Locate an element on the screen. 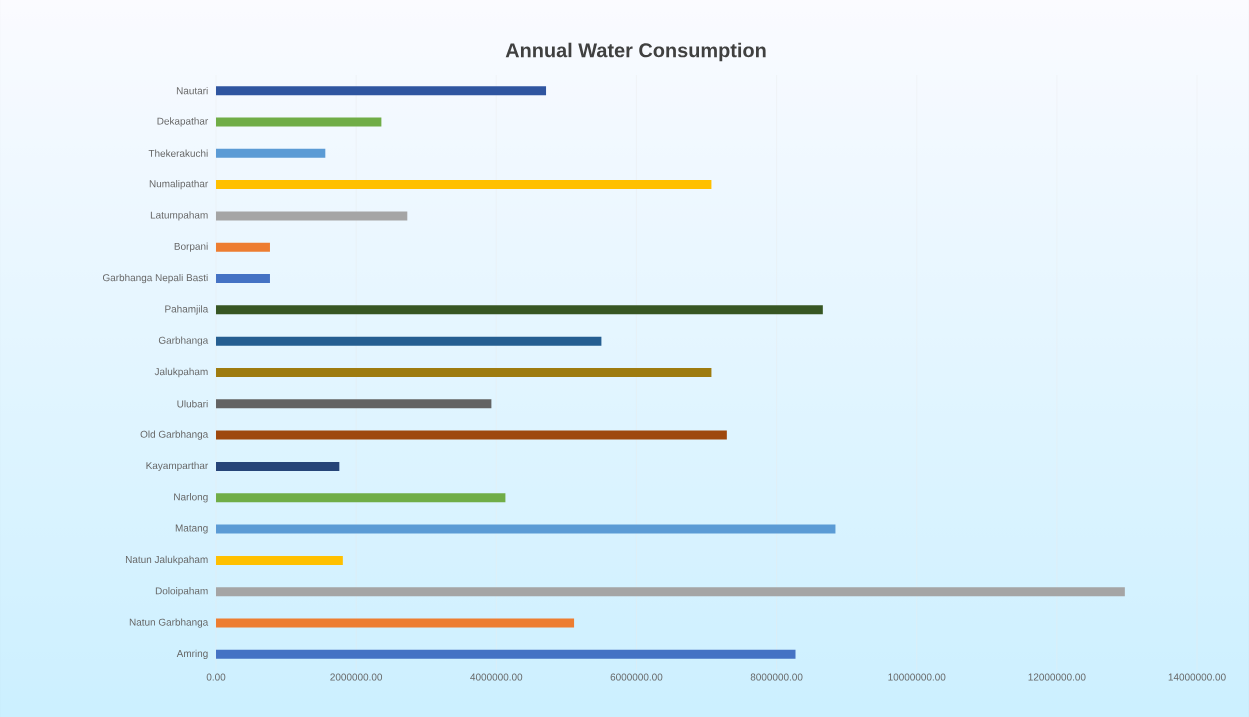 This screenshot has height=717, width=1249. y-tick-label: Dekapathar is located at coordinates (183, 122).